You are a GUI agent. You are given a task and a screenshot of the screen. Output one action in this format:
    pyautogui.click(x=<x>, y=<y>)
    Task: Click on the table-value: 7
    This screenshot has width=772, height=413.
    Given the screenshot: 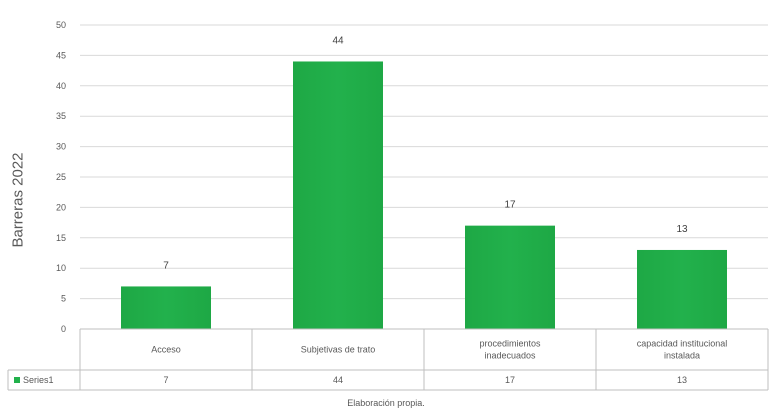 What is the action you would take?
    pyautogui.click(x=165, y=380)
    